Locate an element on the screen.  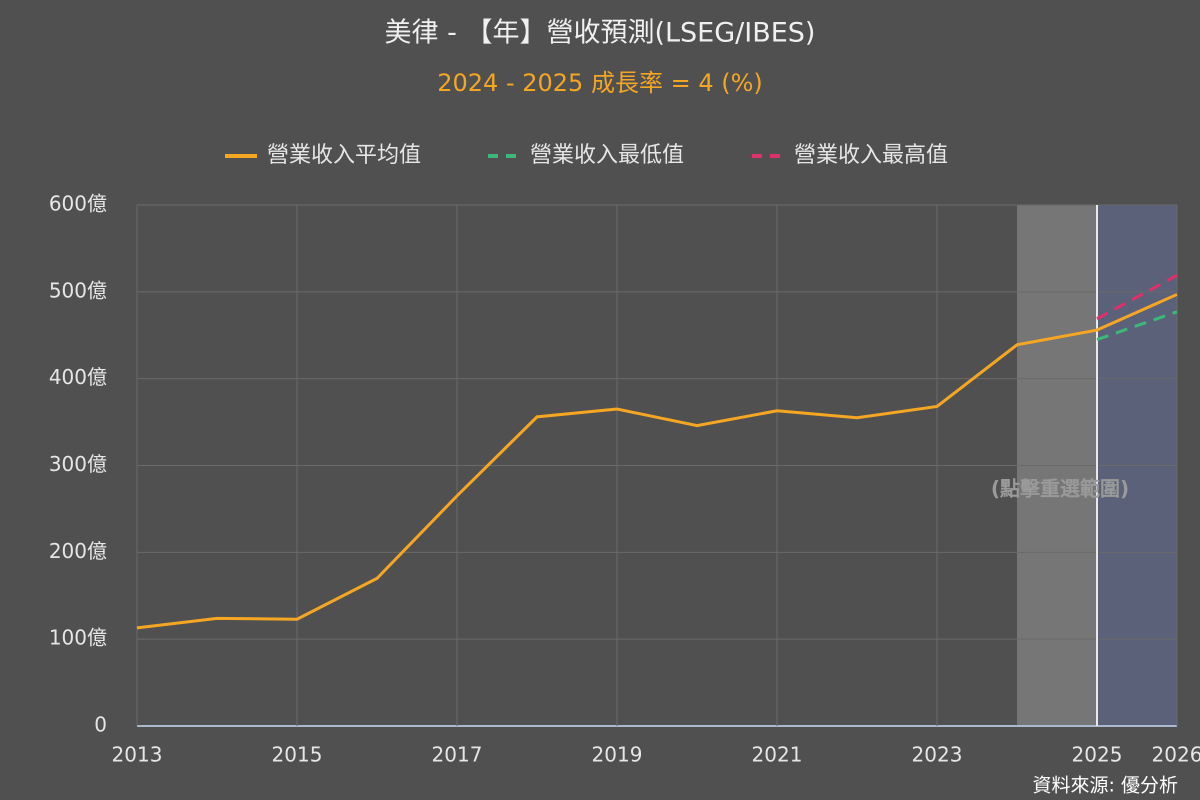
x-tick-label: 2015 is located at coordinates (297, 755).